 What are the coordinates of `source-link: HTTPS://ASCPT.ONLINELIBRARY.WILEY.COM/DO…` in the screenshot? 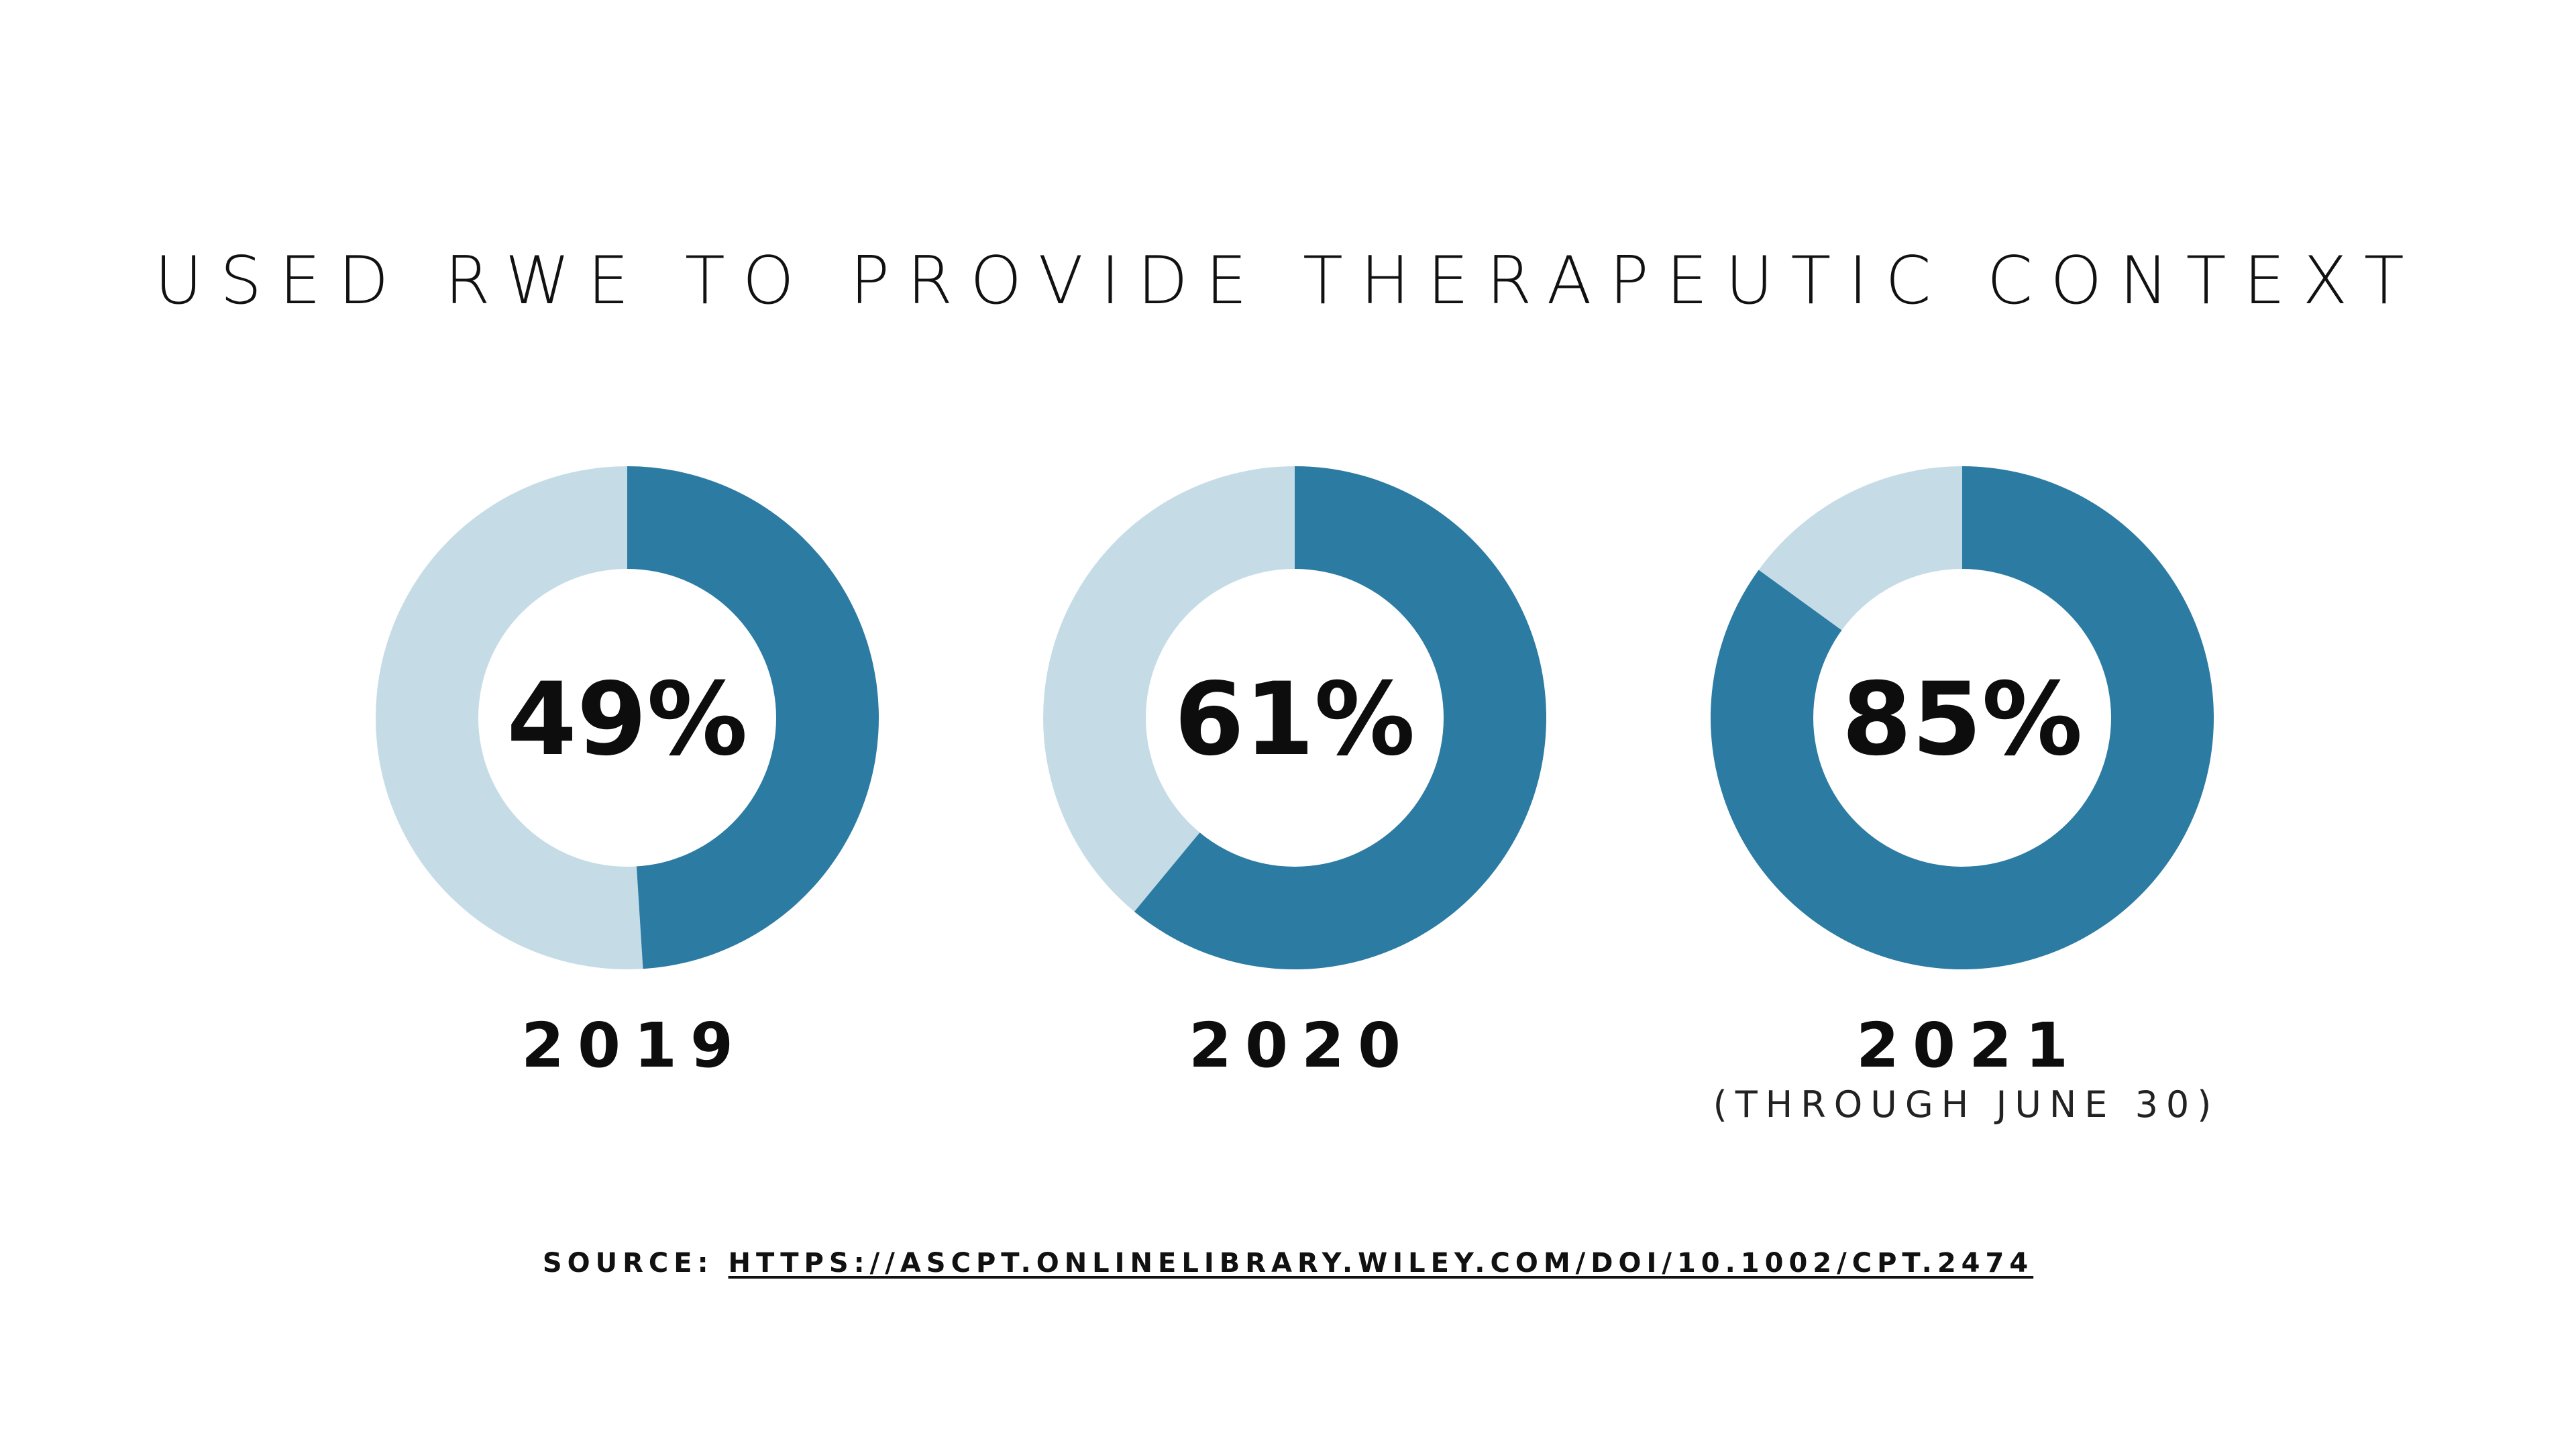 It's located at (1381, 1263).